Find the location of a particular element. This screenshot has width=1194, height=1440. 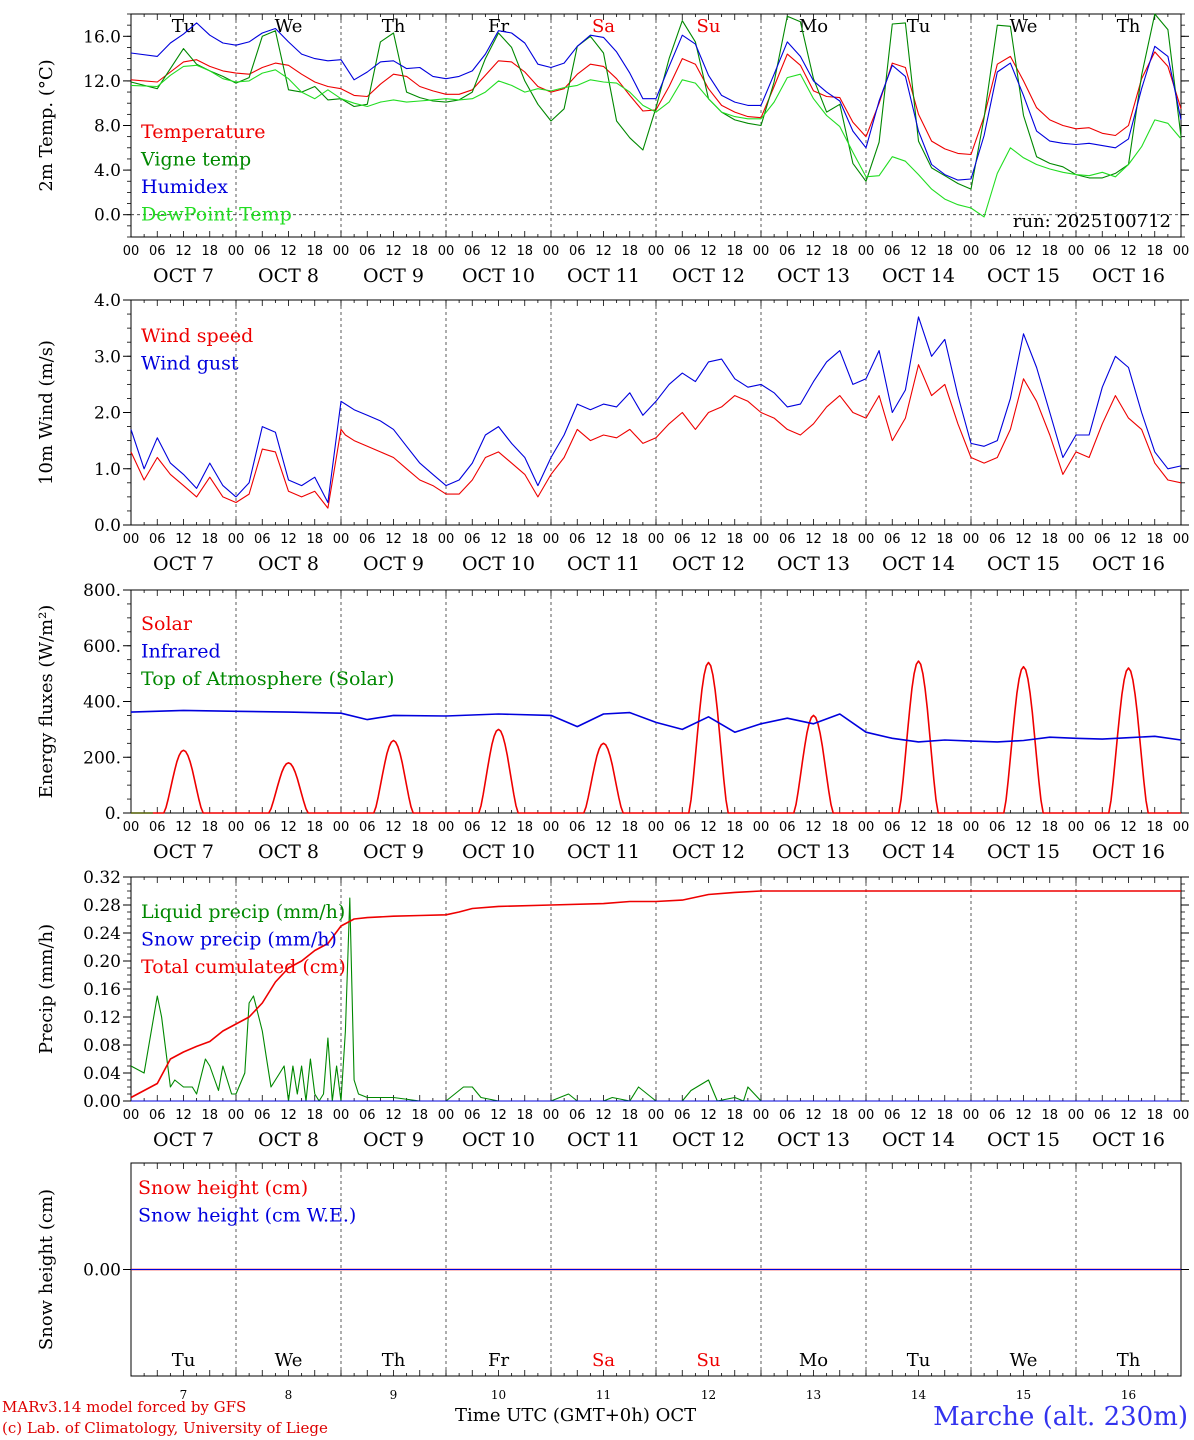

y-tick-label: 8.0 is located at coordinates (107, 127).